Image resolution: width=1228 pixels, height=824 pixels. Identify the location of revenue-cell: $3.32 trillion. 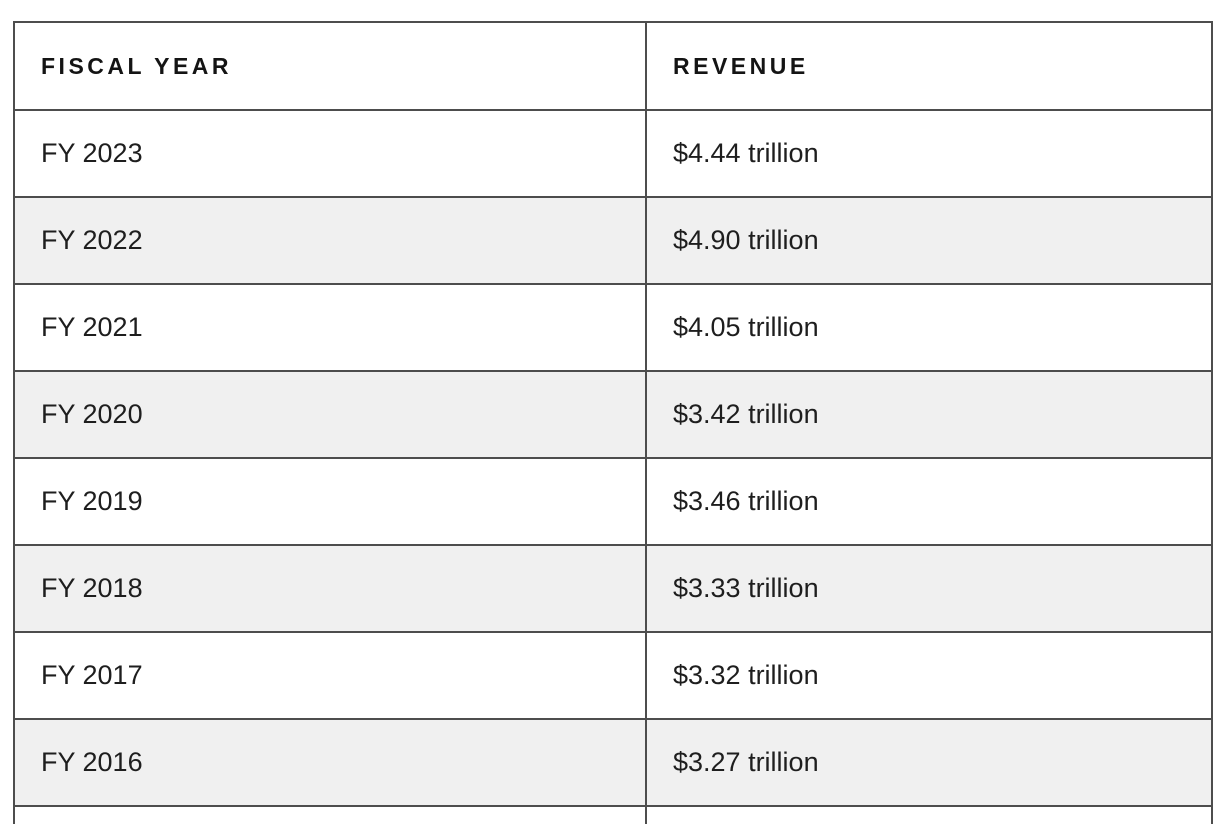
(929, 675).